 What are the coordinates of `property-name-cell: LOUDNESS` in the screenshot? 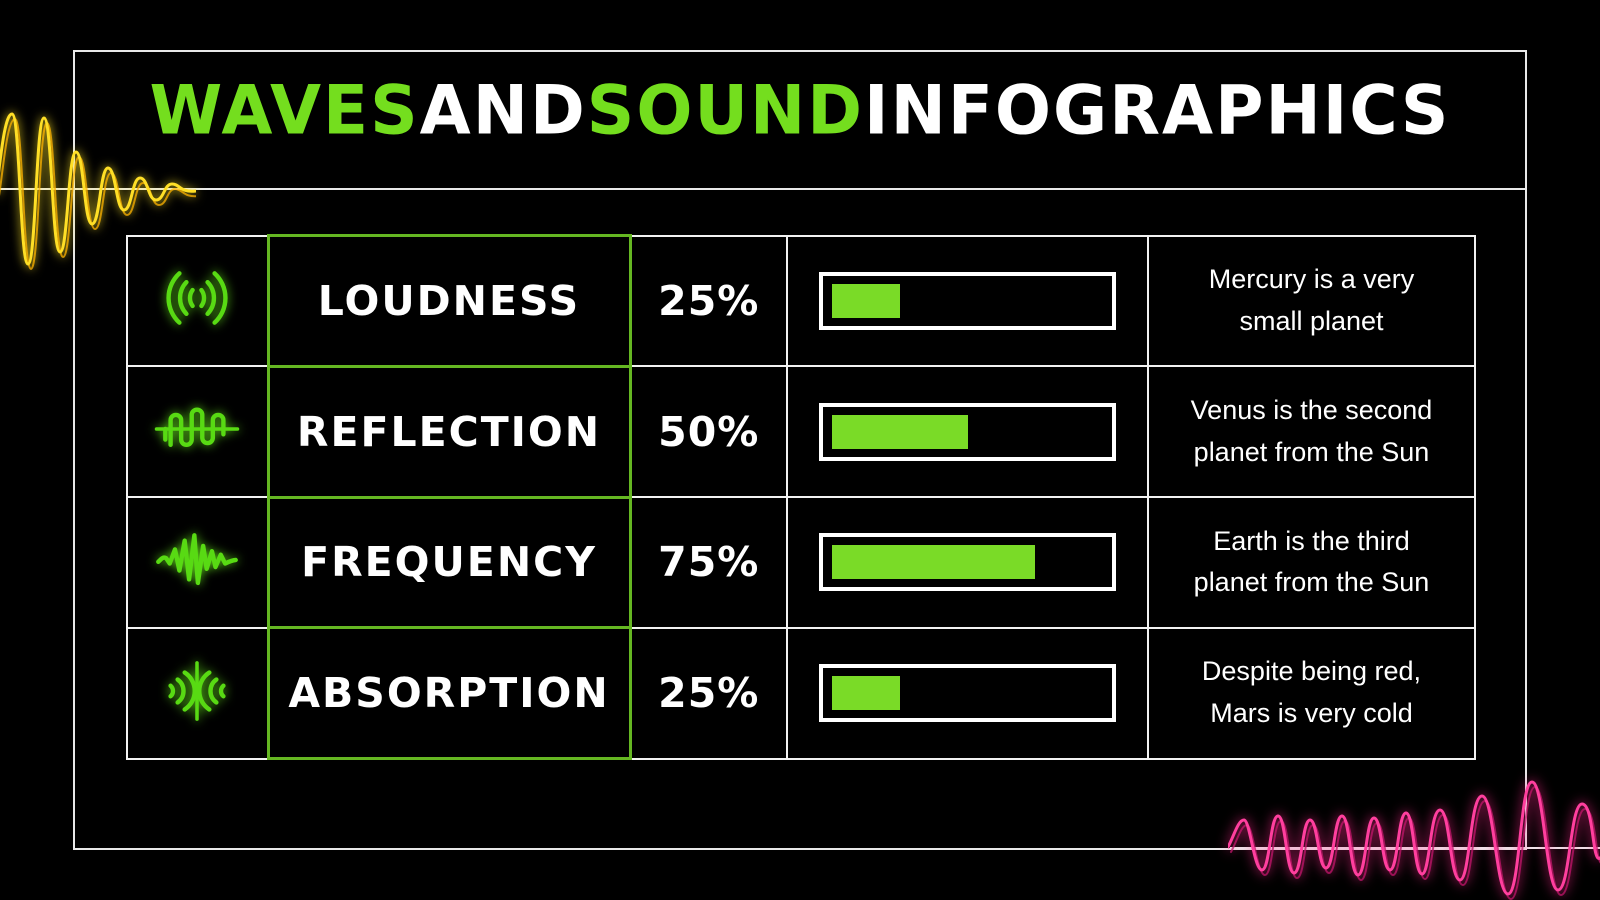 It's located at (449, 301).